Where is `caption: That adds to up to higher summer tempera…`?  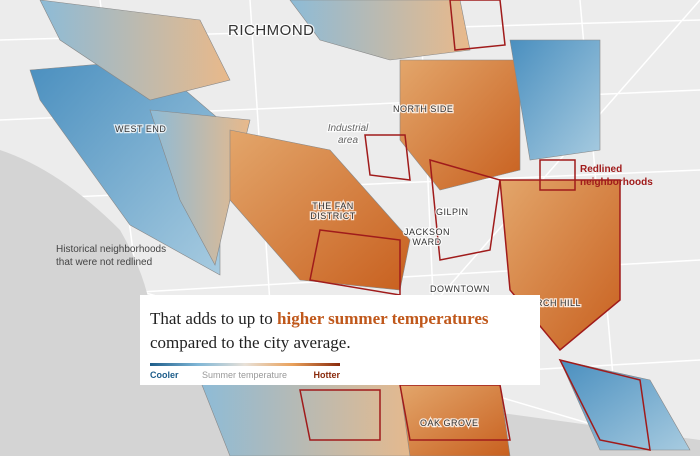 caption: That adds to up to higher summer tempera… is located at coordinates (339, 331).